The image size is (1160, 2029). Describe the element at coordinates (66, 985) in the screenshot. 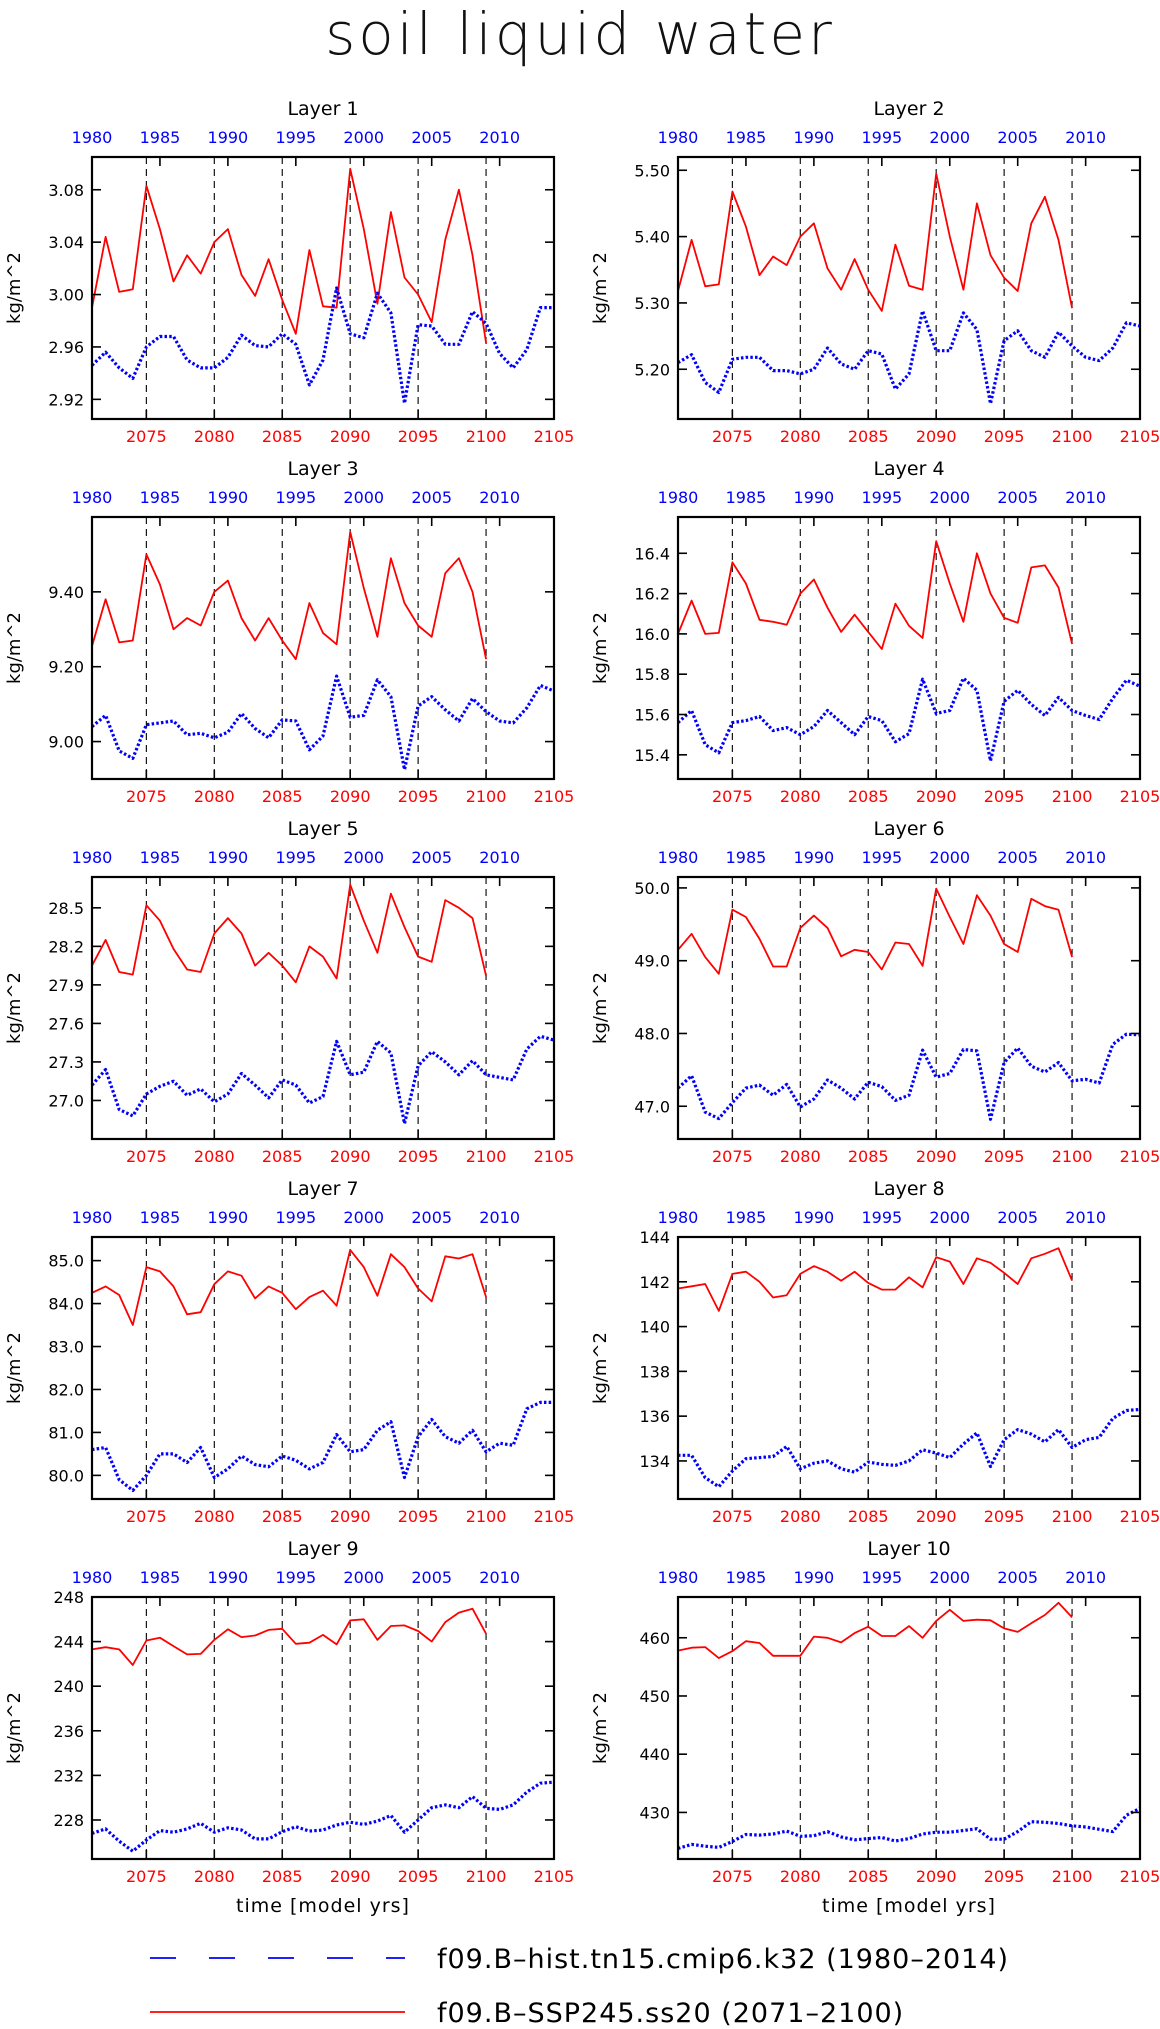

I see `y-tick-label: 27.9` at that location.